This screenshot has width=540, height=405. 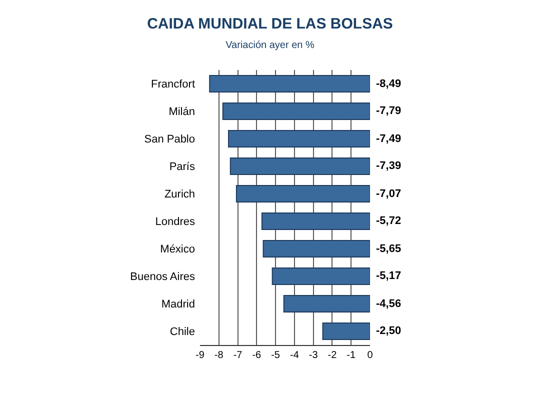 I want to click on data-label: -2,50, so click(x=389, y=331).